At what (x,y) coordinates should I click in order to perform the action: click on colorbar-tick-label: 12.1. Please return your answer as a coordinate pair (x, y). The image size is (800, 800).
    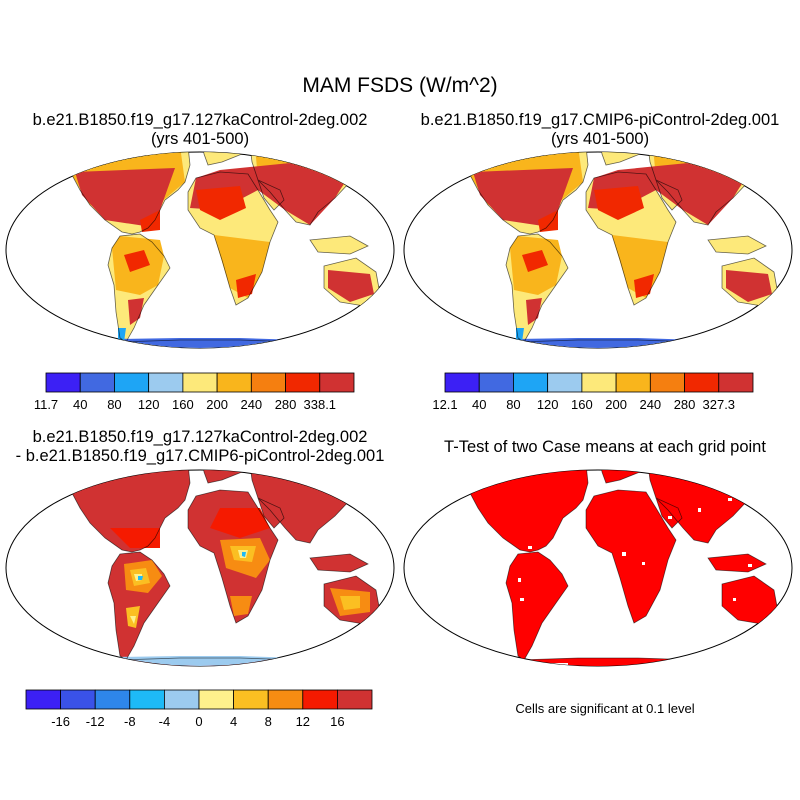
    Looking at the image, I should click on (444, 404).